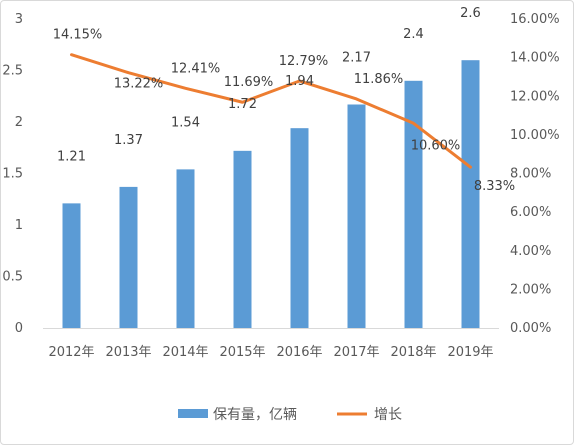  Describe the element at coordinates (71, 352) in the screenshot. I see `x-axis-tick-label: 2012年` at that location.